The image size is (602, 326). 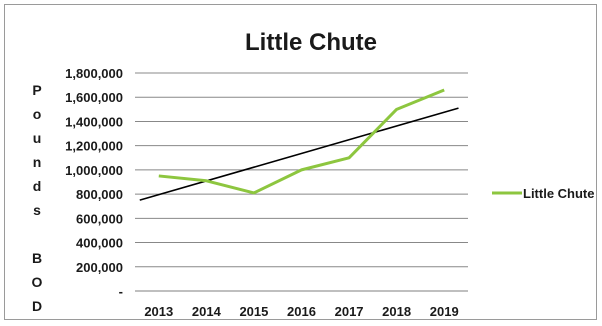 What do you see at coordinates (94, 170) in the screenshot?
I see `y-tick-label: 1,000,000` at bounding box center [94, 170].